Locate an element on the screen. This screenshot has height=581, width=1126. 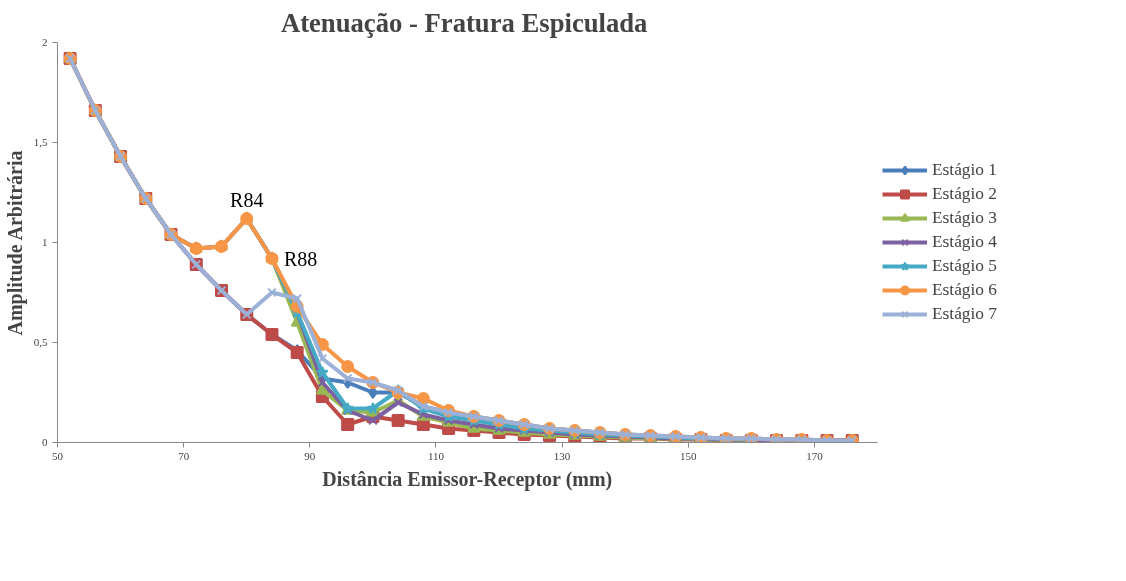
annotation: R88 is located at coordinates (300, 258).